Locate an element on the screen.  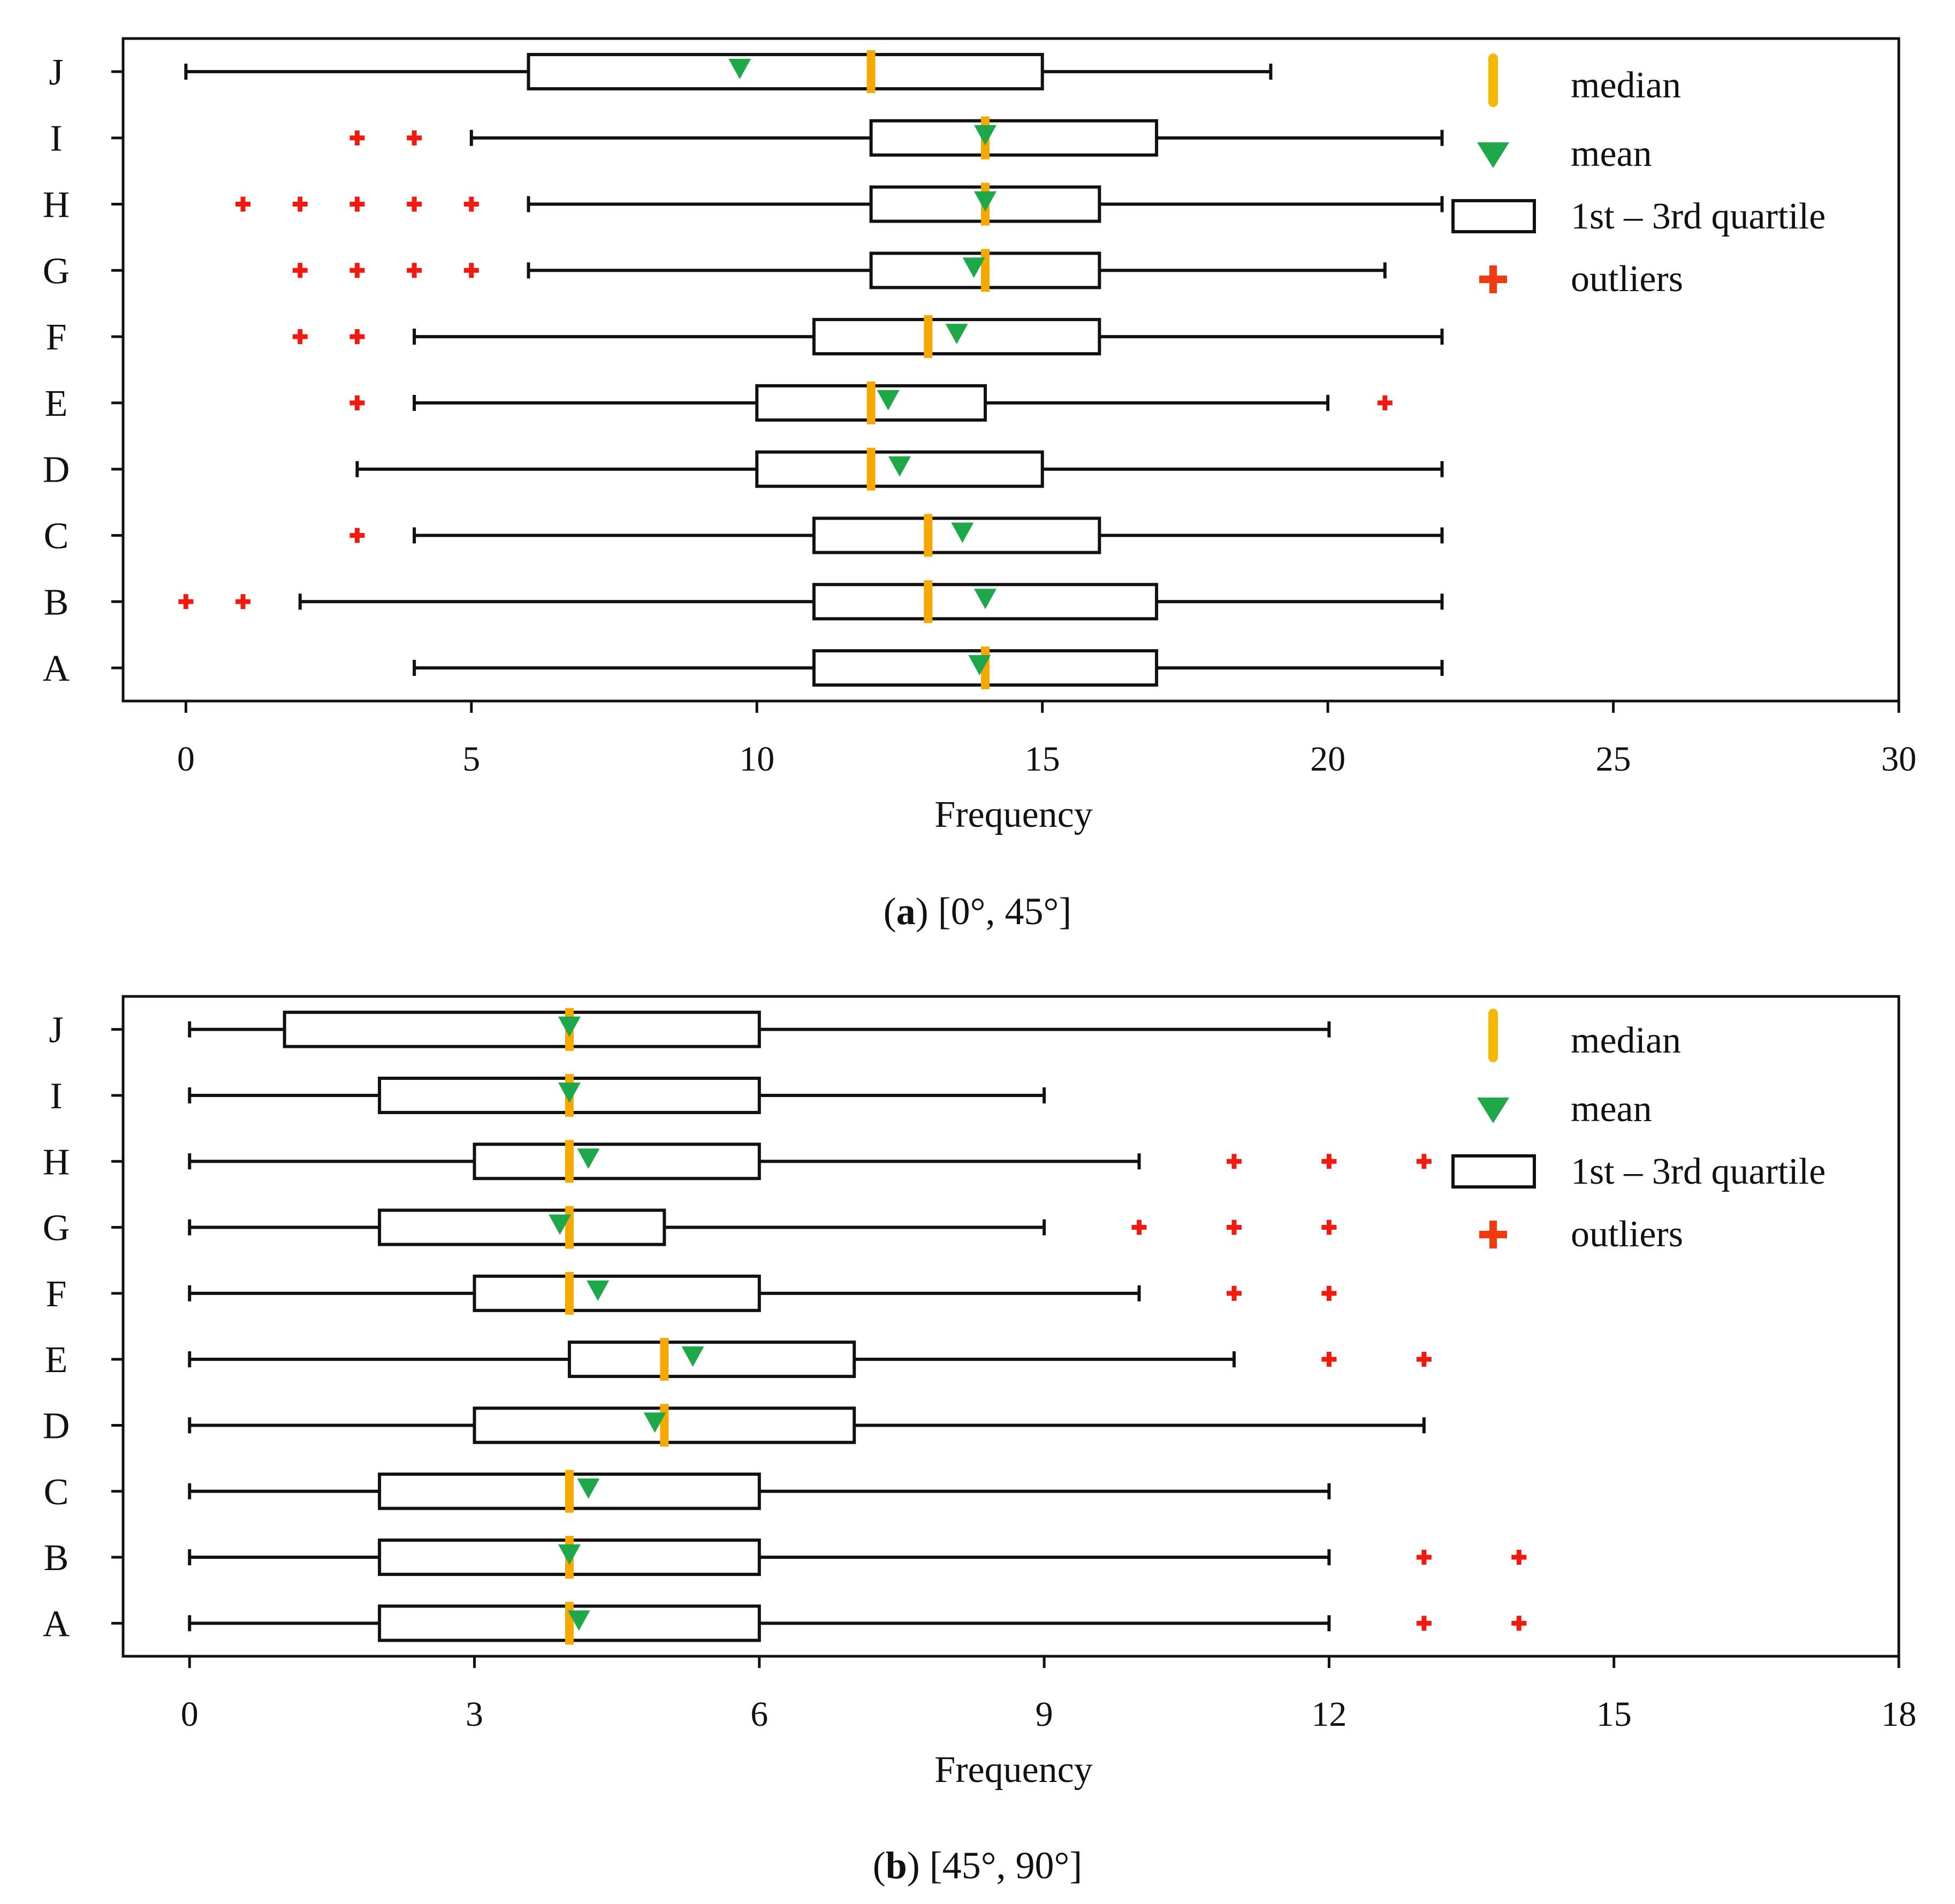
x-tick-label: 9 is located at coordinates (1044, 1715).